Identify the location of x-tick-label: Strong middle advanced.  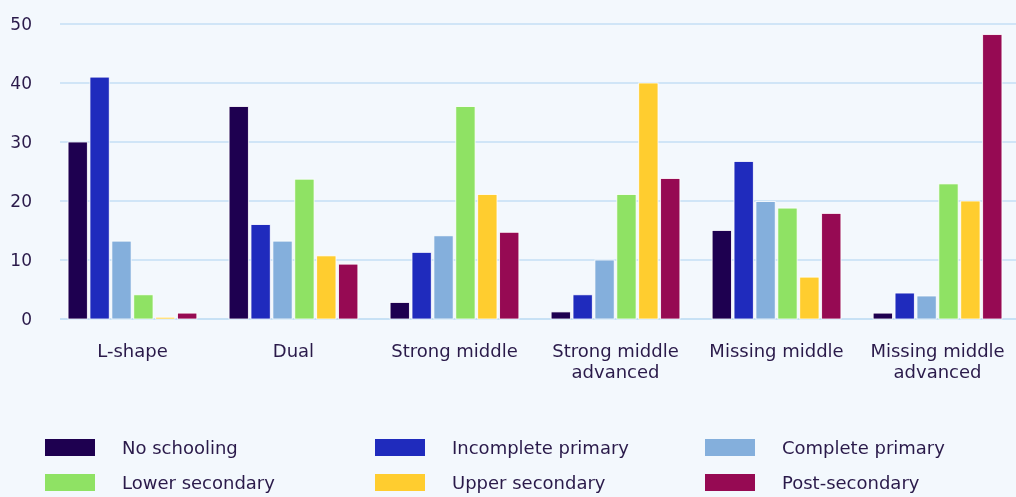
(615, 361).